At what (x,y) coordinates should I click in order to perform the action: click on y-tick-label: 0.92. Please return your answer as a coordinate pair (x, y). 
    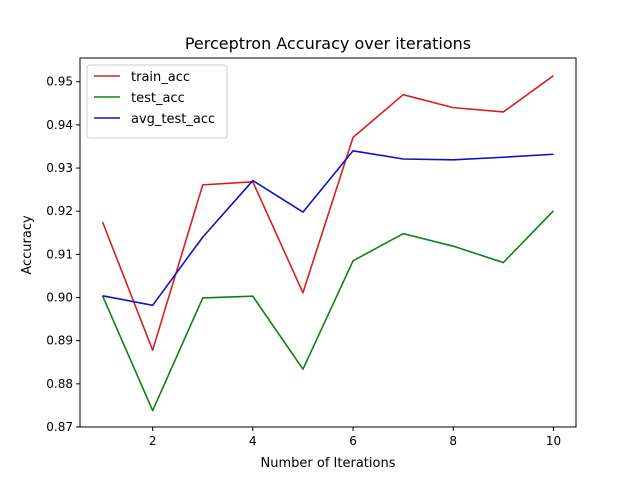
    Looking at the image, I should click on (59, 211).